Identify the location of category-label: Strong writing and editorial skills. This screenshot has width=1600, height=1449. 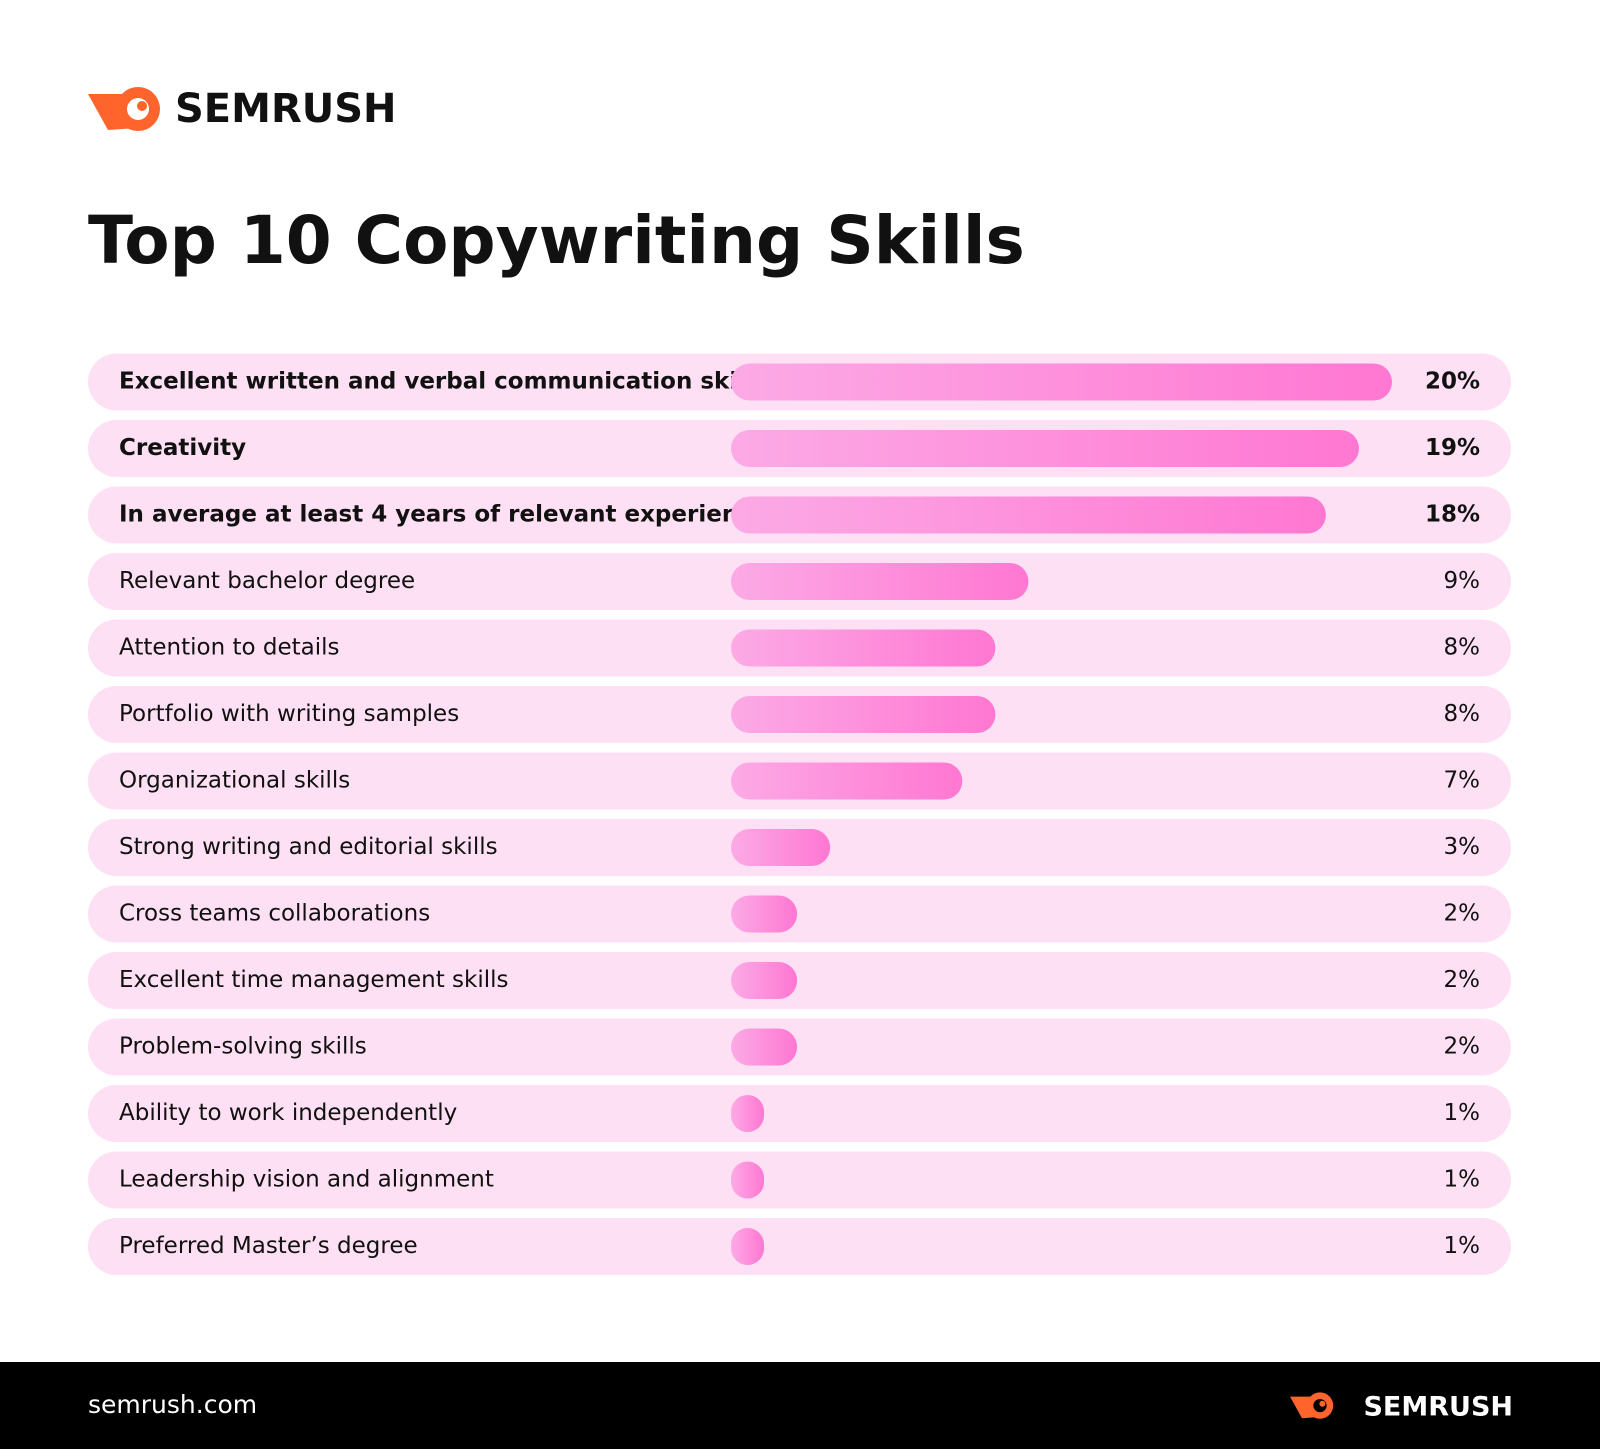
(308, 847).